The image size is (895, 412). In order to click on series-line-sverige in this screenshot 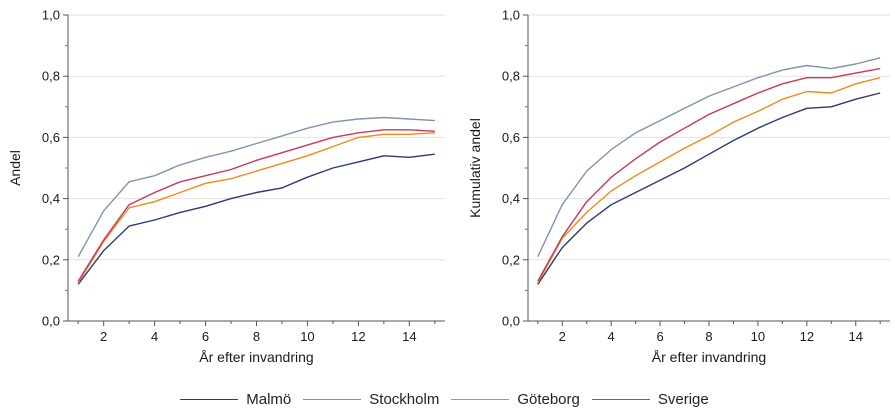, I will do `click(256, 205)`.